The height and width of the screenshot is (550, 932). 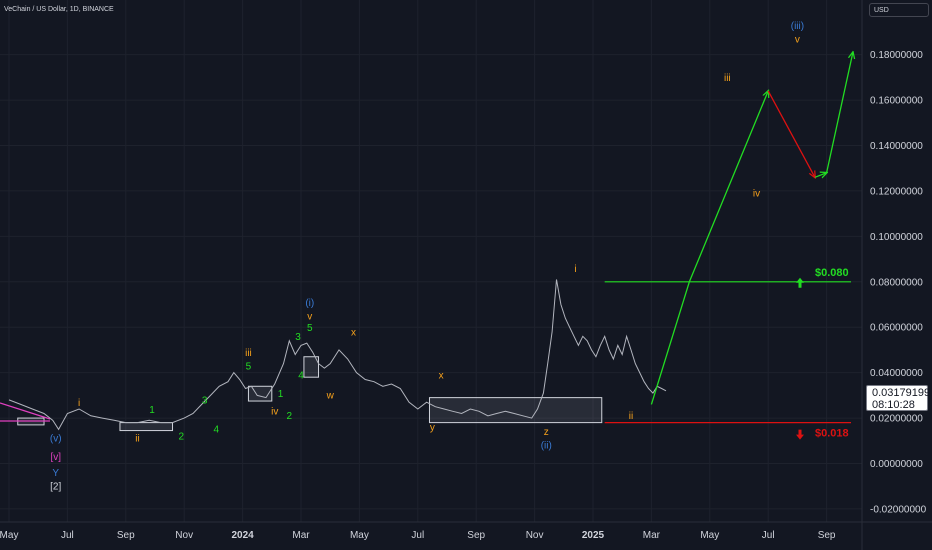 What do you see at coordinates (727, 352) in the screenshot?
I see `horizontal-levels` at bounding box center [727, 352].